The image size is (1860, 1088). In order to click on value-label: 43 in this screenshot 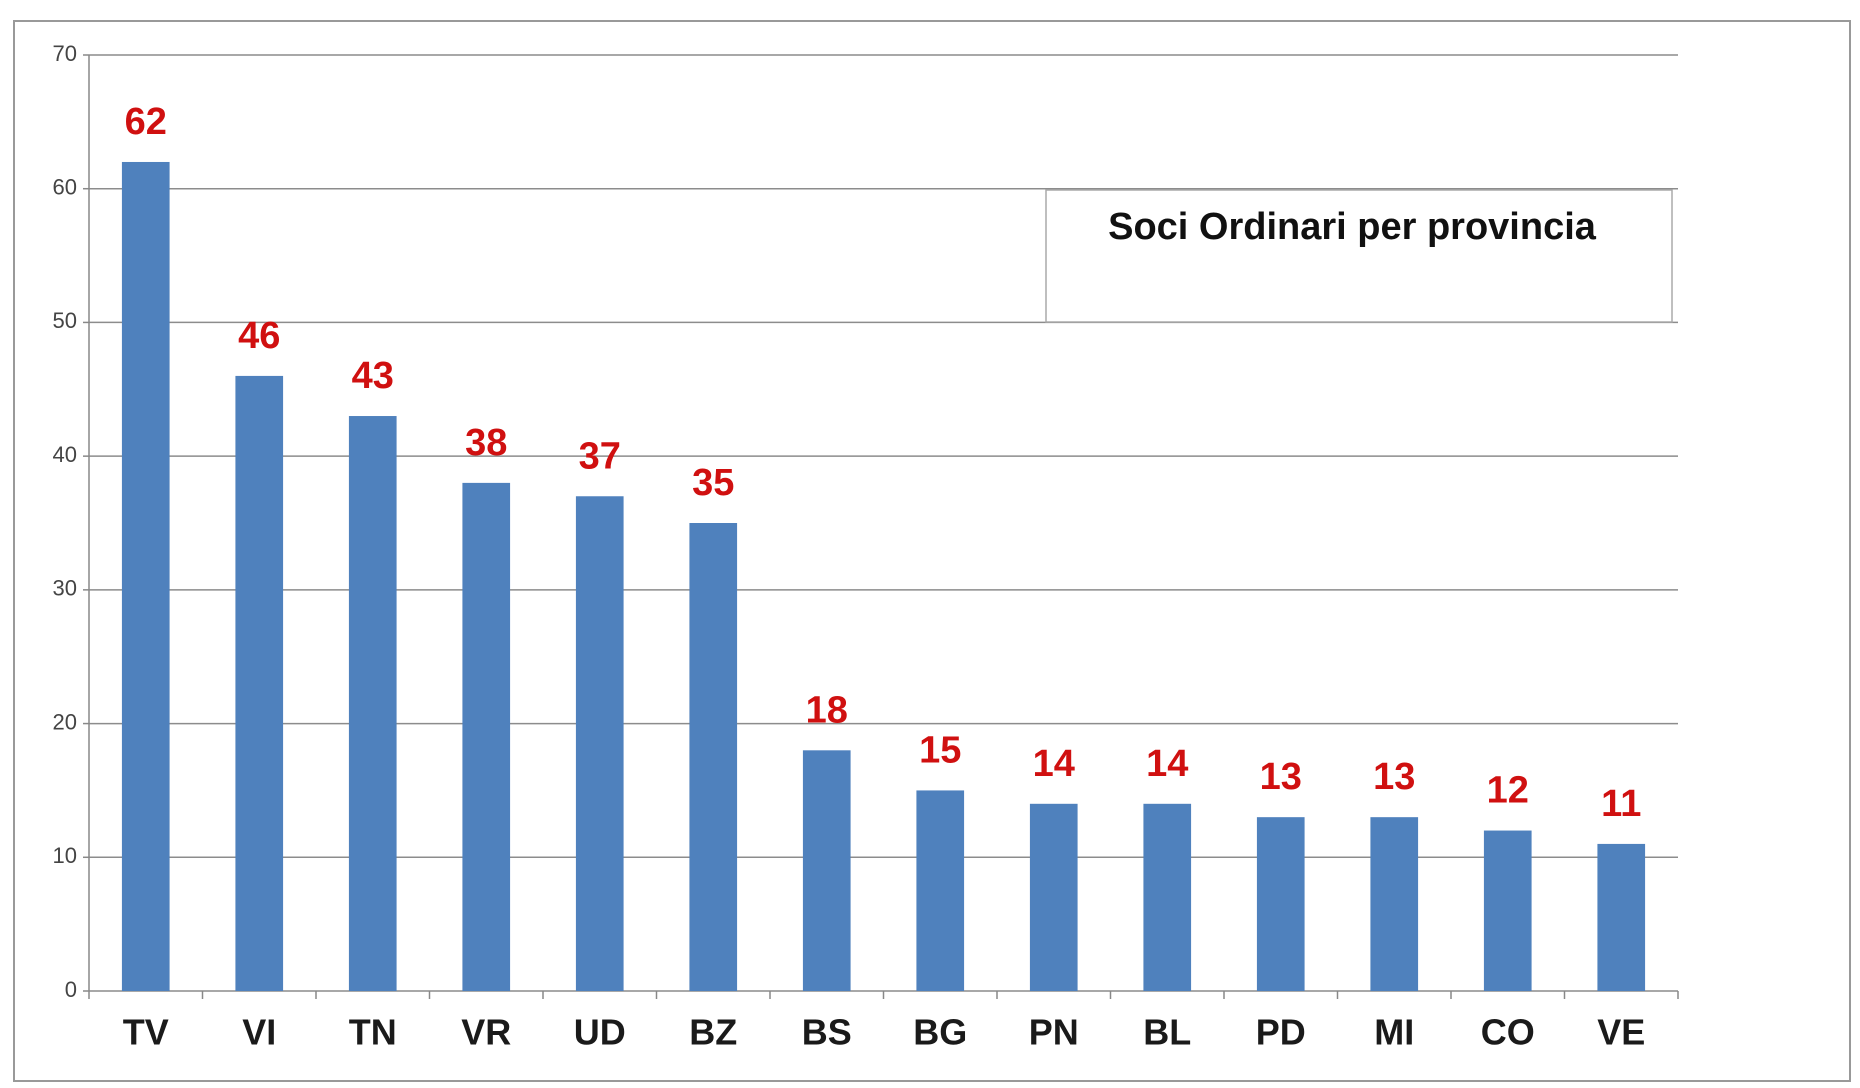, I will do `click(373, 376)`.